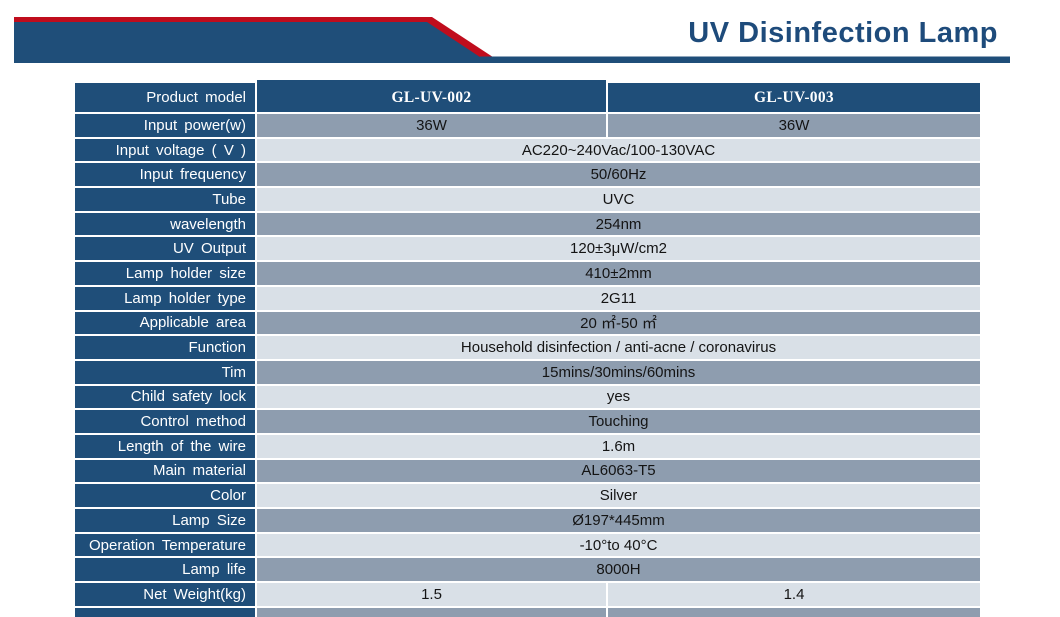 The height and width of the screenshot is (617, 1060). What do you see at coordinates (431, 125) in the screenshot?
I see `row-value-gl-uv-002: 36W` at bounding box center [431, 125].